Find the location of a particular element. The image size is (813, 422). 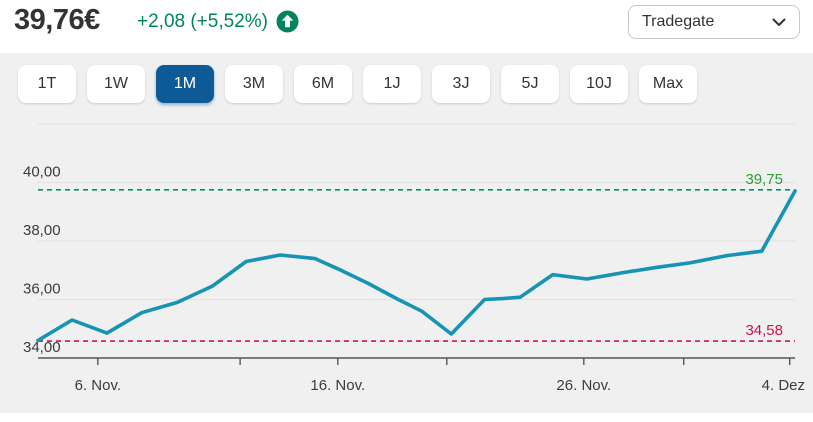

range-button-1t: 1T is located at coordinates (47, 84).